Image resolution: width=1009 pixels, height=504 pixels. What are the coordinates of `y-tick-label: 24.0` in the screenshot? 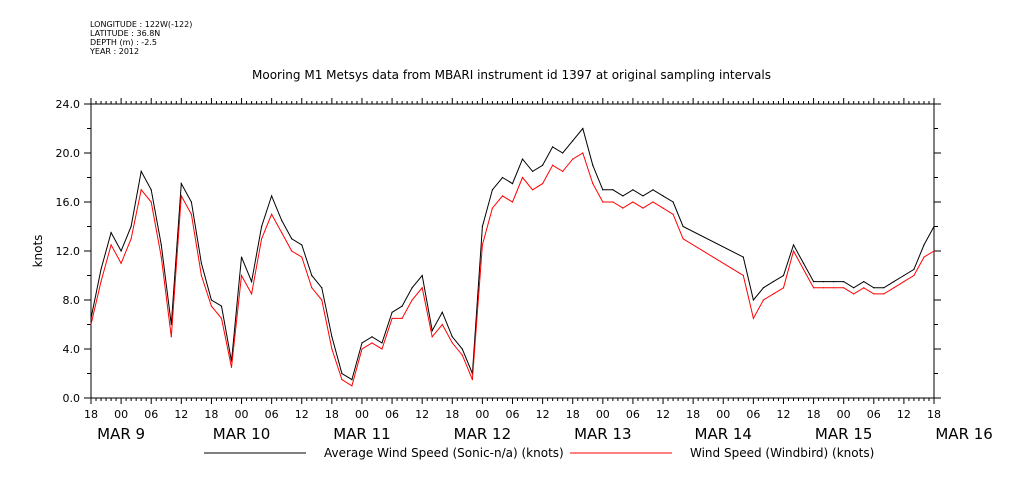 It's located at (68, 104).